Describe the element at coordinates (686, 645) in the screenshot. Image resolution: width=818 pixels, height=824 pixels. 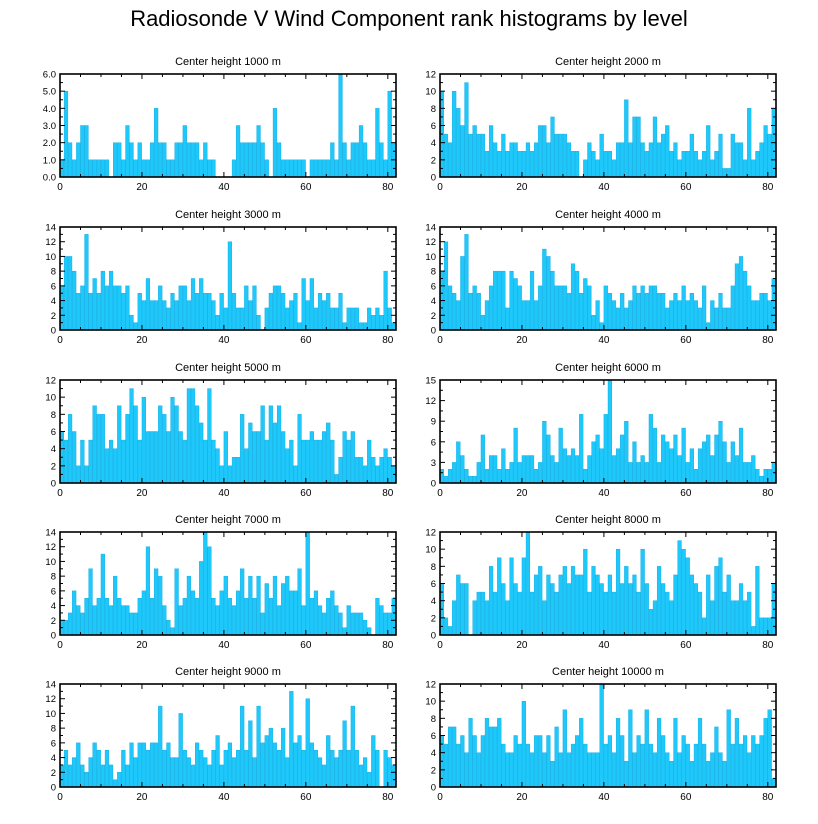
I see `x-tick-label: 60` at that location.